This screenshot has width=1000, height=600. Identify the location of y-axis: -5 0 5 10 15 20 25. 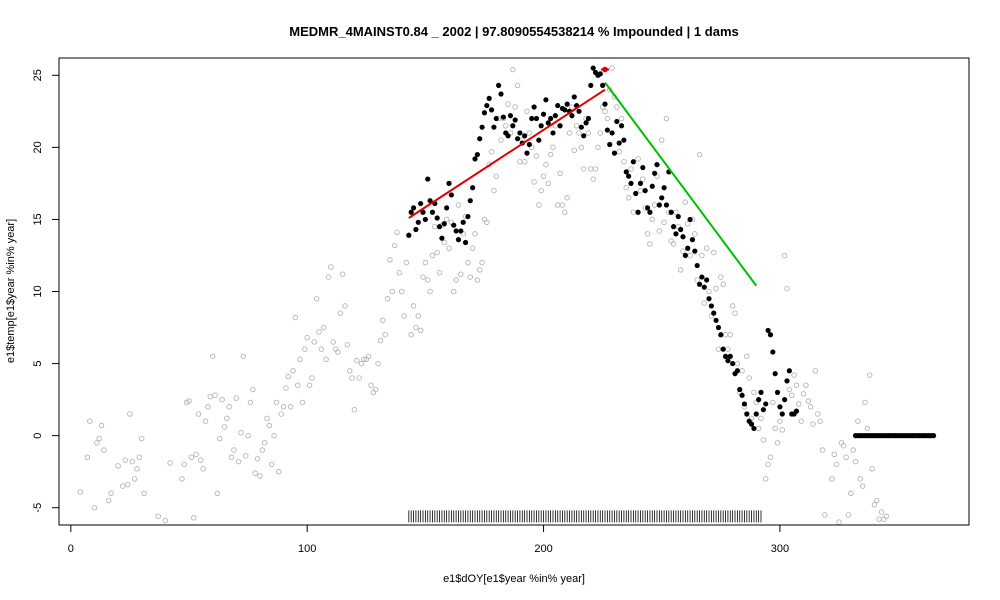
(46, 291).